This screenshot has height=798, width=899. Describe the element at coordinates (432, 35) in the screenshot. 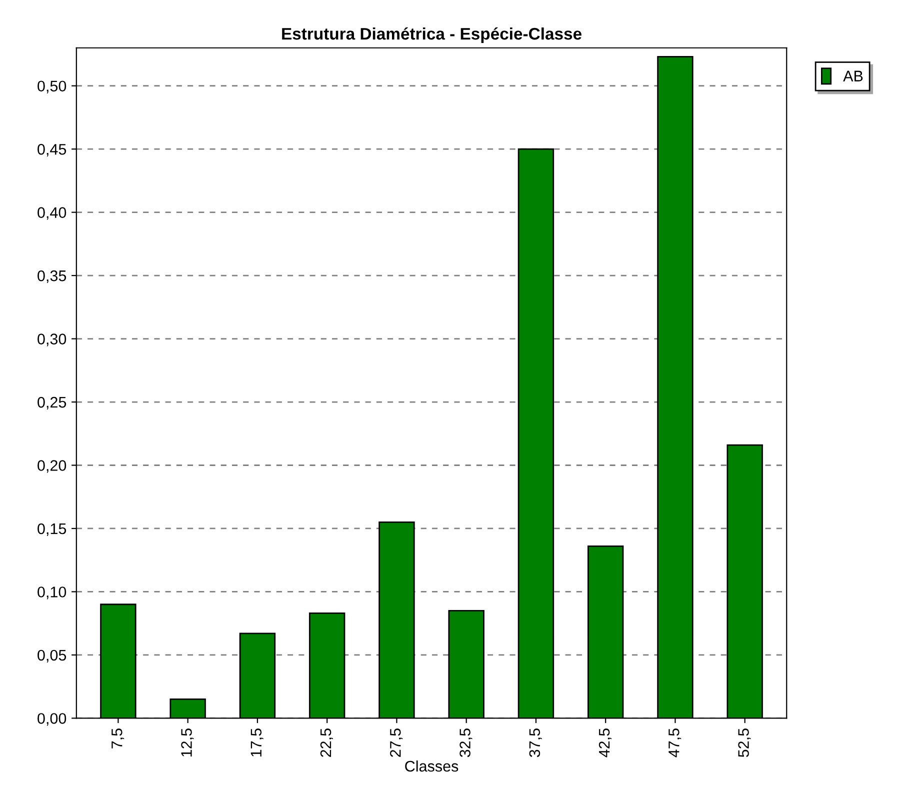

I see `chart-title: Estrutura Diamétrica - Espécie-Classe` at that location.